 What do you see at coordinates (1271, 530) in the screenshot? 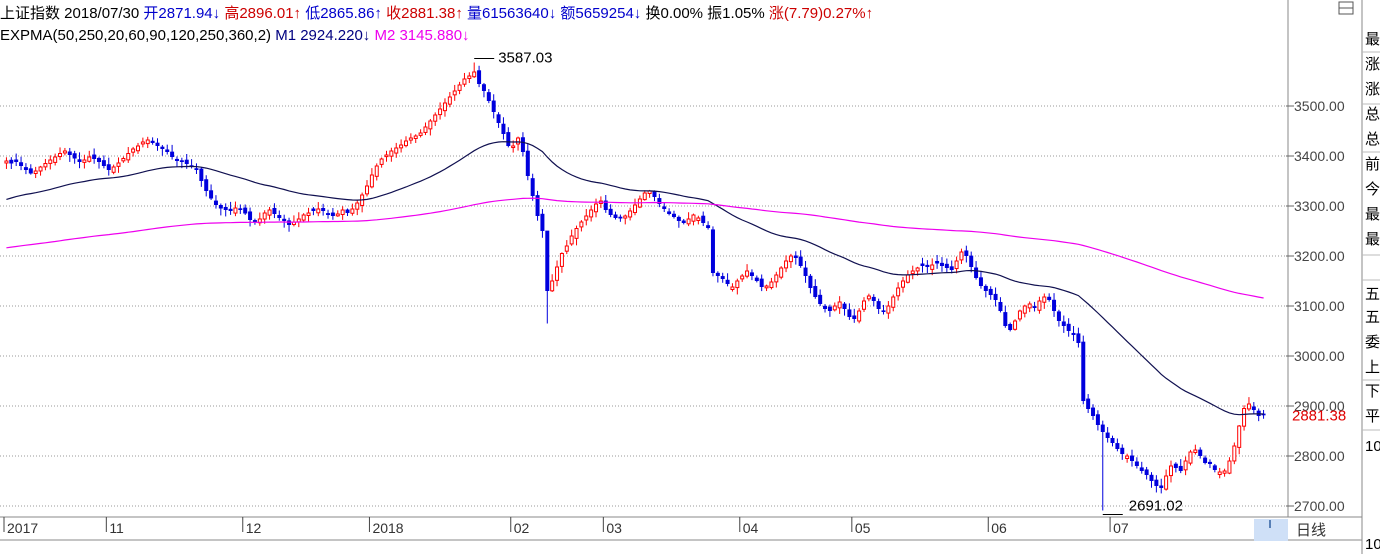
I see `scroll-thumb` at bounding box center [1271, 530].